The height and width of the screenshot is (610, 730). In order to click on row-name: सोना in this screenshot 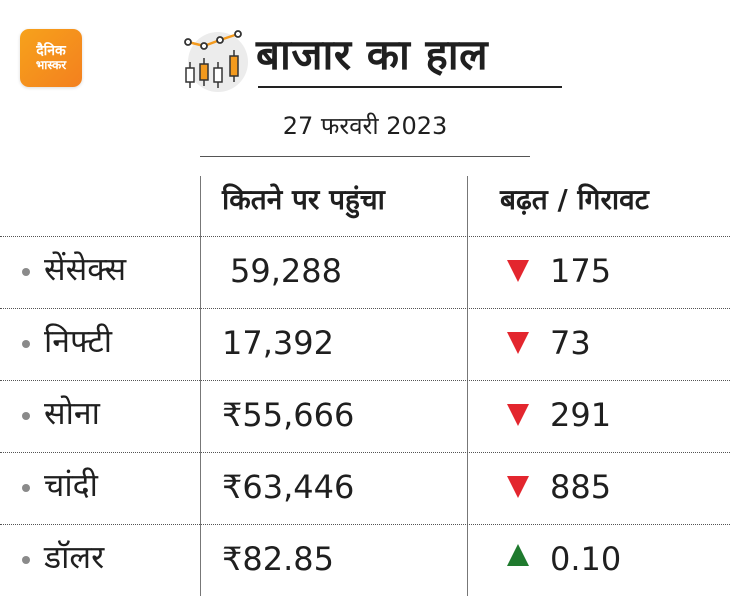, I will do `click(72, 413)`.